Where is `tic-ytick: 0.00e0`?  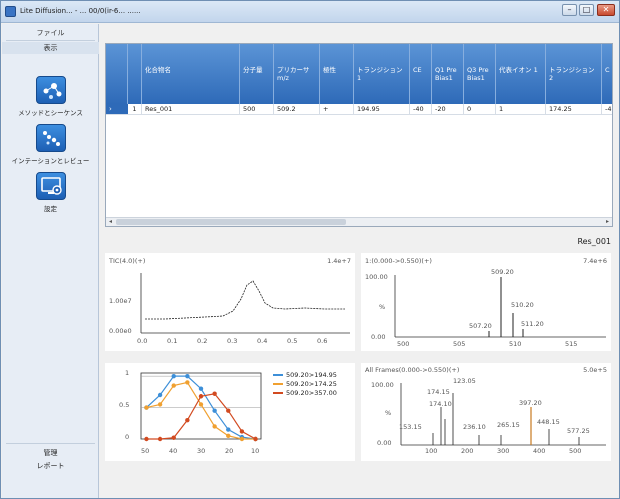
tic-ytick: 0.00e0 is located at coordinates (120, 331).